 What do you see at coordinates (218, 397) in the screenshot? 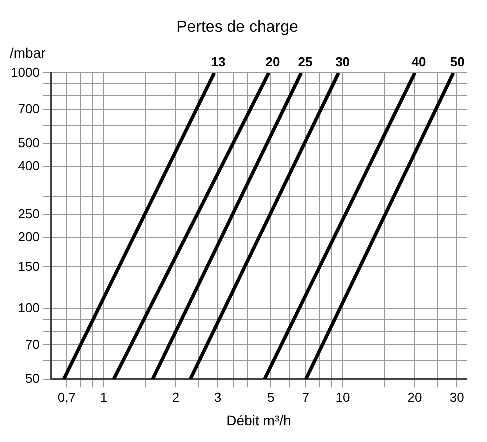
I see `x-tick-label: 3` at bounding box center [218, 397].